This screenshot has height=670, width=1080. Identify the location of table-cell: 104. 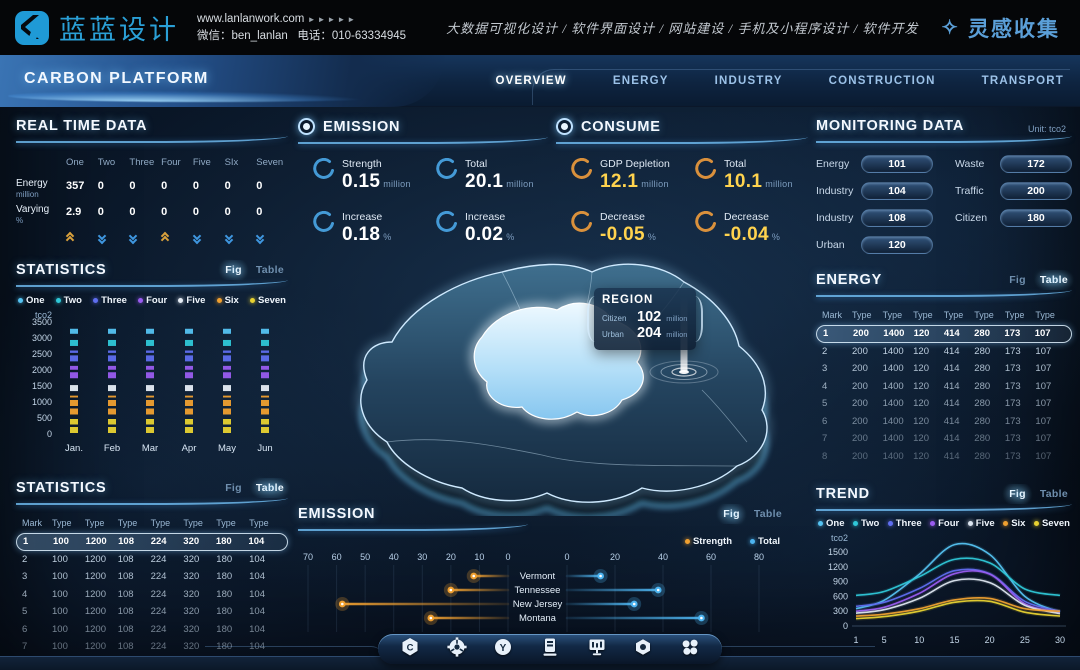
(257, 594).